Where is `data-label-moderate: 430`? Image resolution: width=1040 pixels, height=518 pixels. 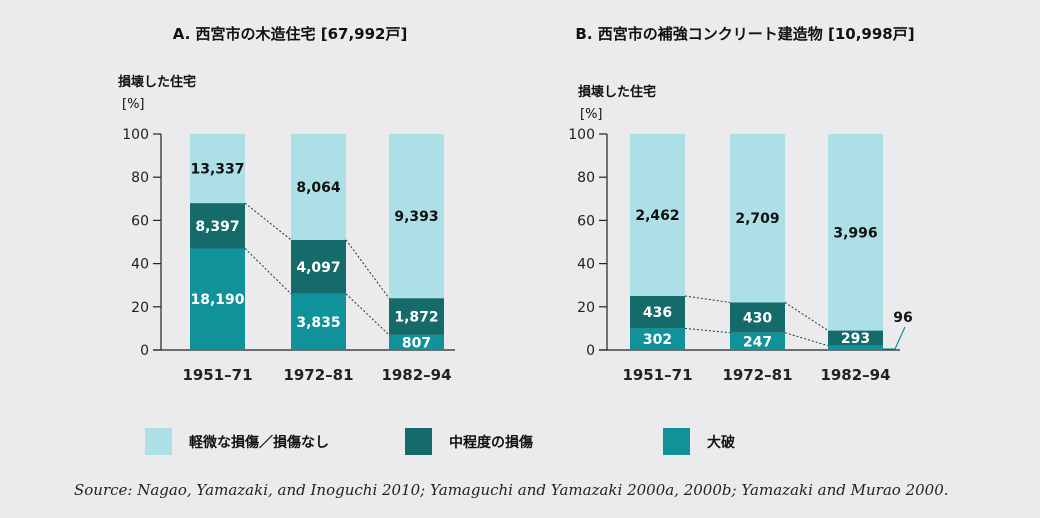 data-label-moderate: 430 is located at coordinates (757, 319).